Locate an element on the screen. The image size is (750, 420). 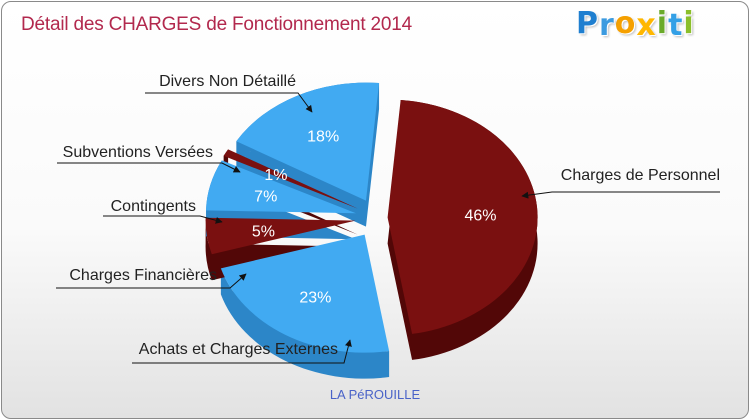
slice-percent-label: 23% is located at coordinates (315, 298).